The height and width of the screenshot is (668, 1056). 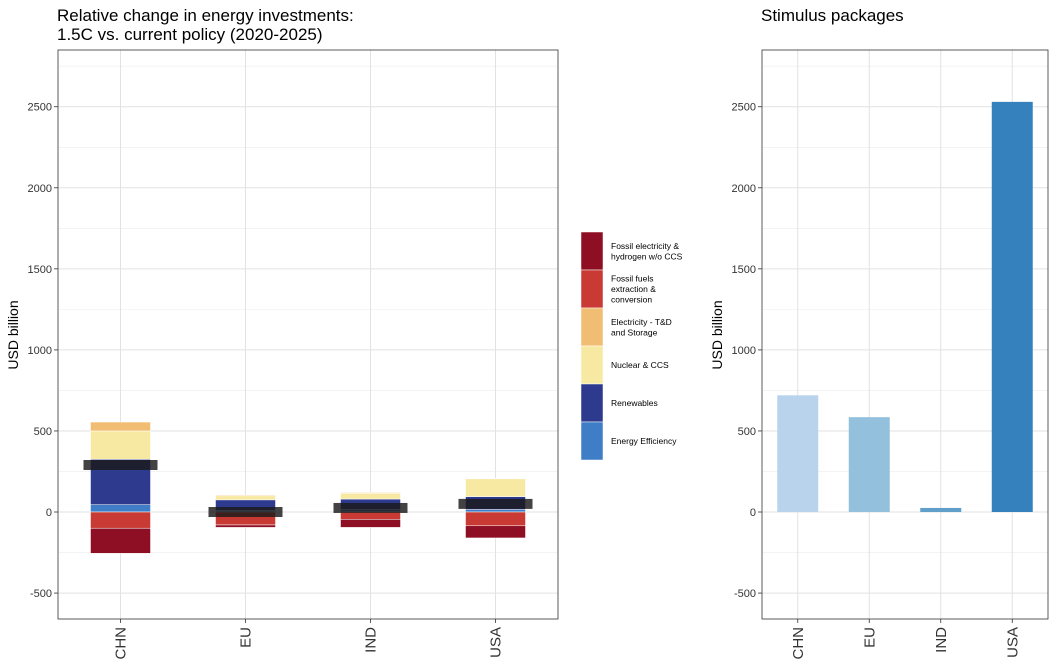 What do you see at coordinates (370, 507) in the screenshot?
I see `net-total-marker-ind` at bounding box center [370, 507].